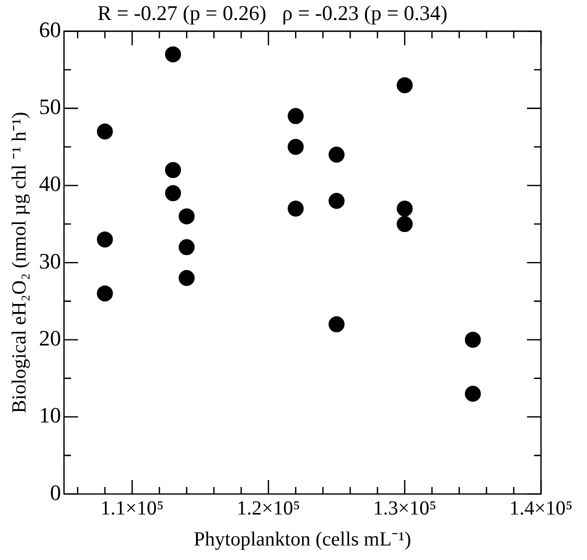 This screenshot has height=560, width=587. Describe the element at coordinates (50, 415) in the screenshot. I see `y-tick-label: 10` at that location.